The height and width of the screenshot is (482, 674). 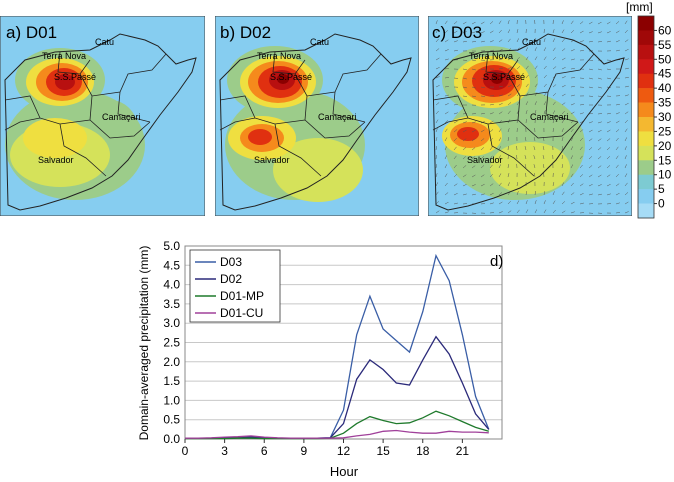 I want to click on y-tick-label: 5.0, so click(x=171, y=246).